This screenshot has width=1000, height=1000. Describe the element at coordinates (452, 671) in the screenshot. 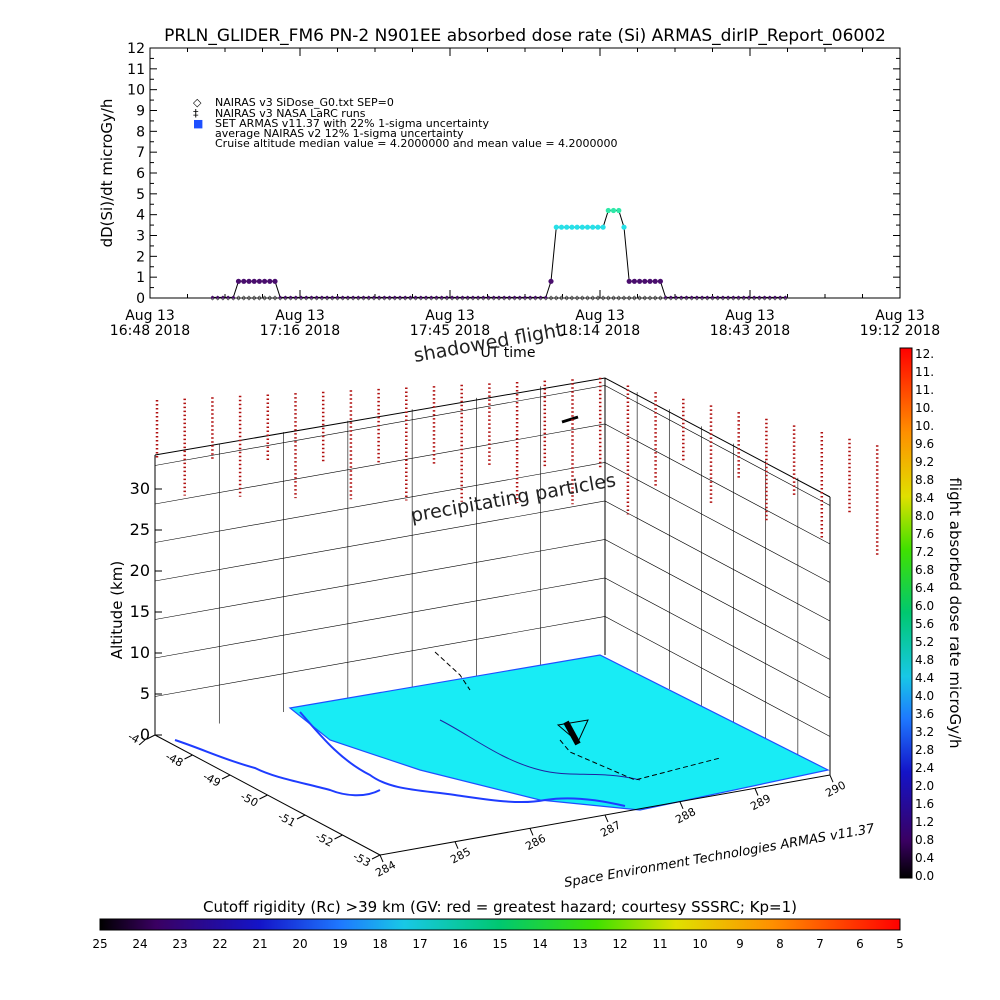

I see `ground-track-north` at that location.